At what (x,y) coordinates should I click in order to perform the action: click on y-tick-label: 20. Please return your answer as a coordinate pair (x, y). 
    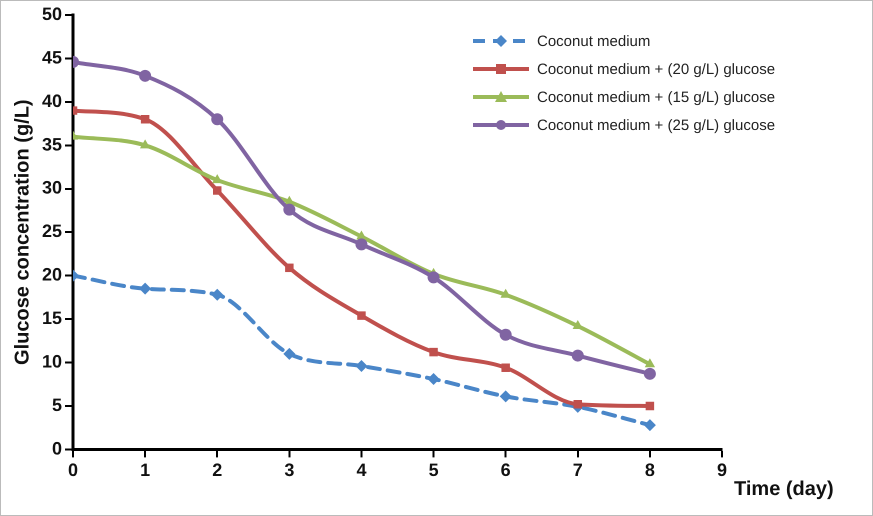
    Looking at the image, I should click on (52, 274).